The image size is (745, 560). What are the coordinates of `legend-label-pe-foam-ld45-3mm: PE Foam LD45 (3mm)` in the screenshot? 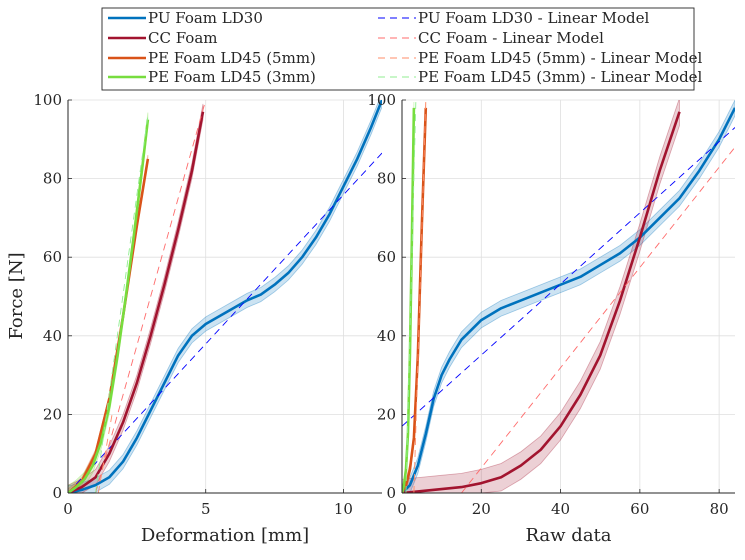 It's located at (232, 77).